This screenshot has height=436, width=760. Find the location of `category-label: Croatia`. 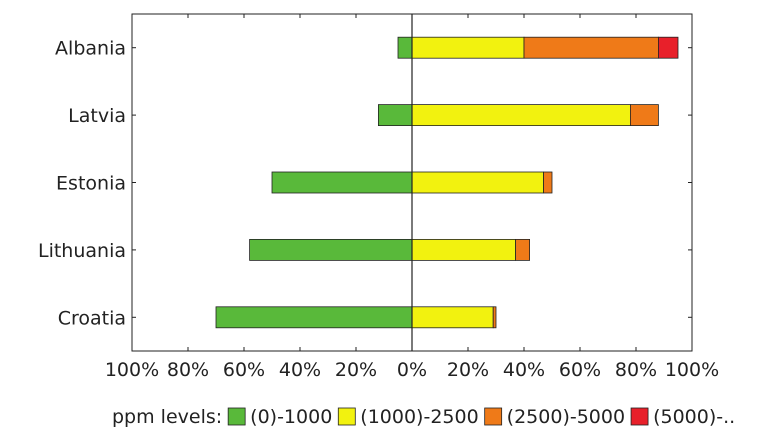

category-label: Croatia is located at coordinates (92, 318).